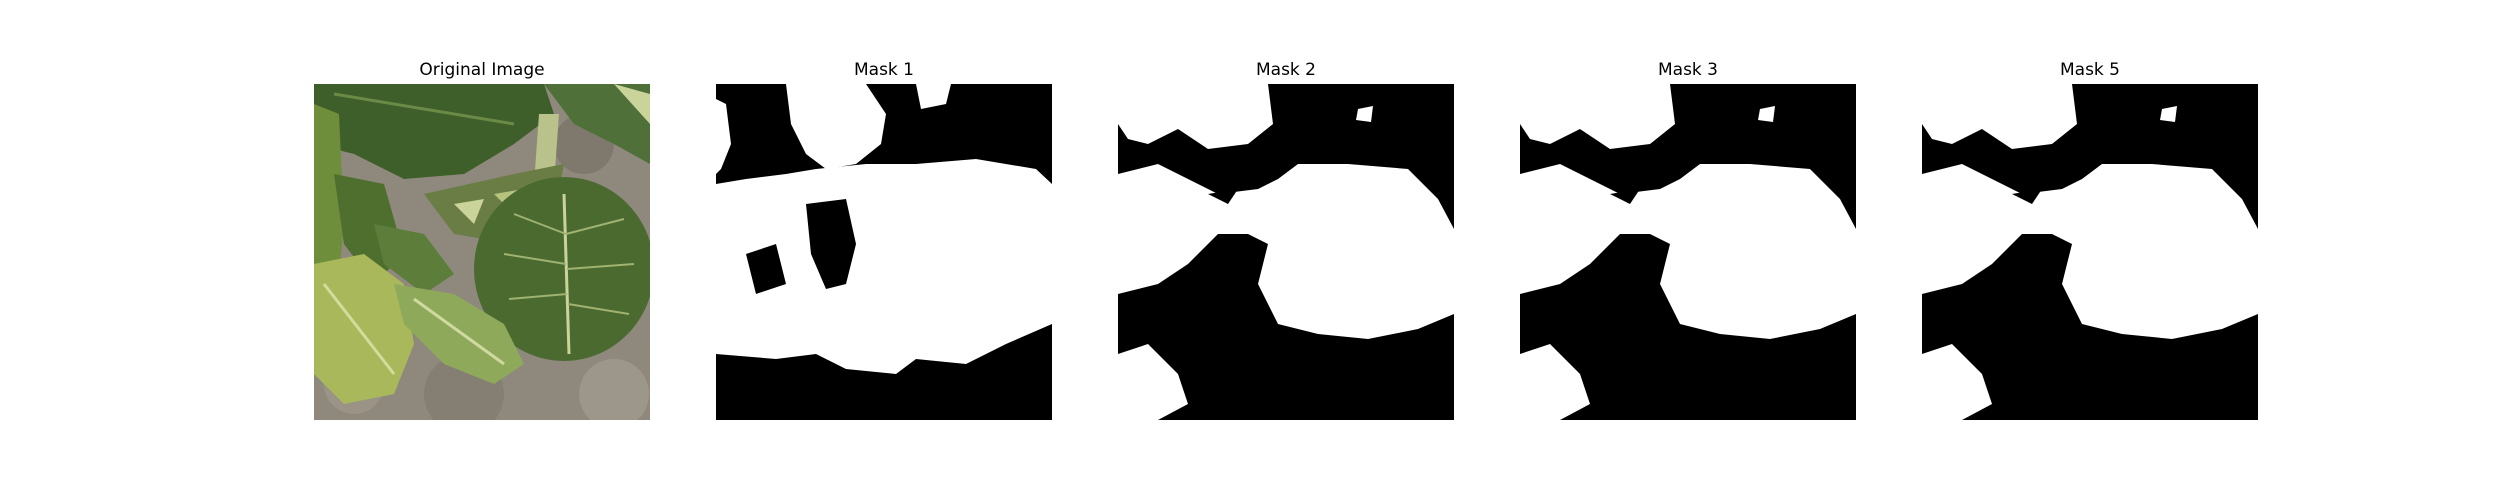  I want to click on mask-2-image, so click(1286, 252).